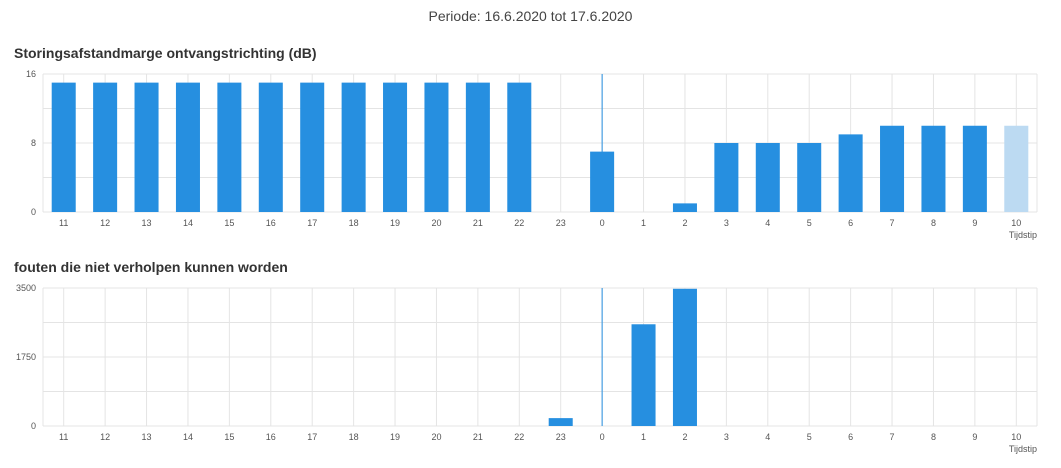  I want to click on y-tick-label: 1750, so click(26, 357).